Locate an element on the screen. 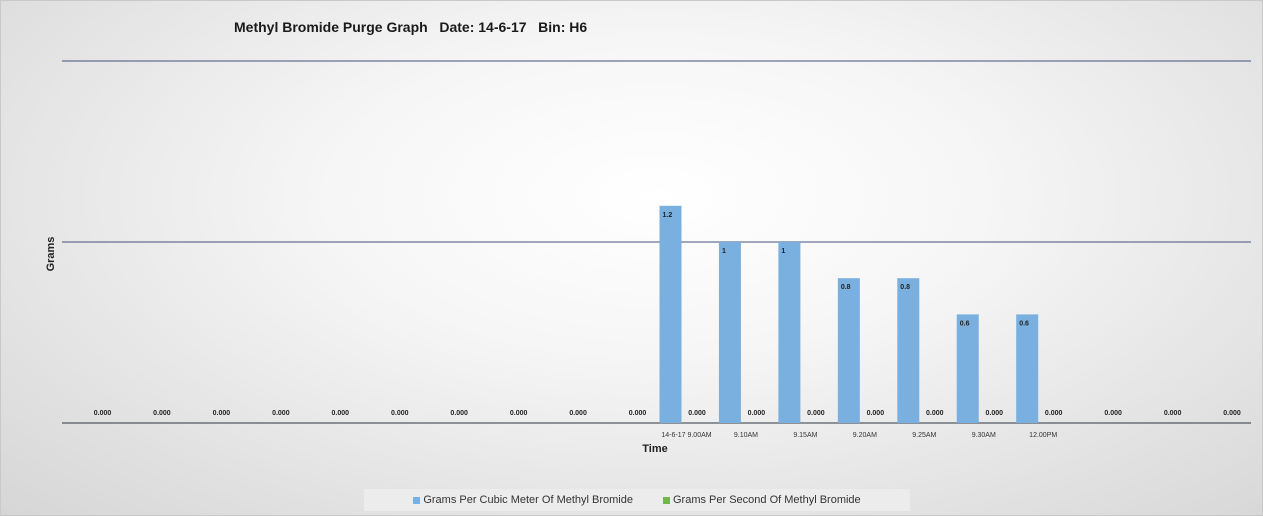 The height and width of the screenshot is (517, 1263). legend-label-per-second: Grams Per Second Of Methyl Bromide is located at coordinates (766, 500).